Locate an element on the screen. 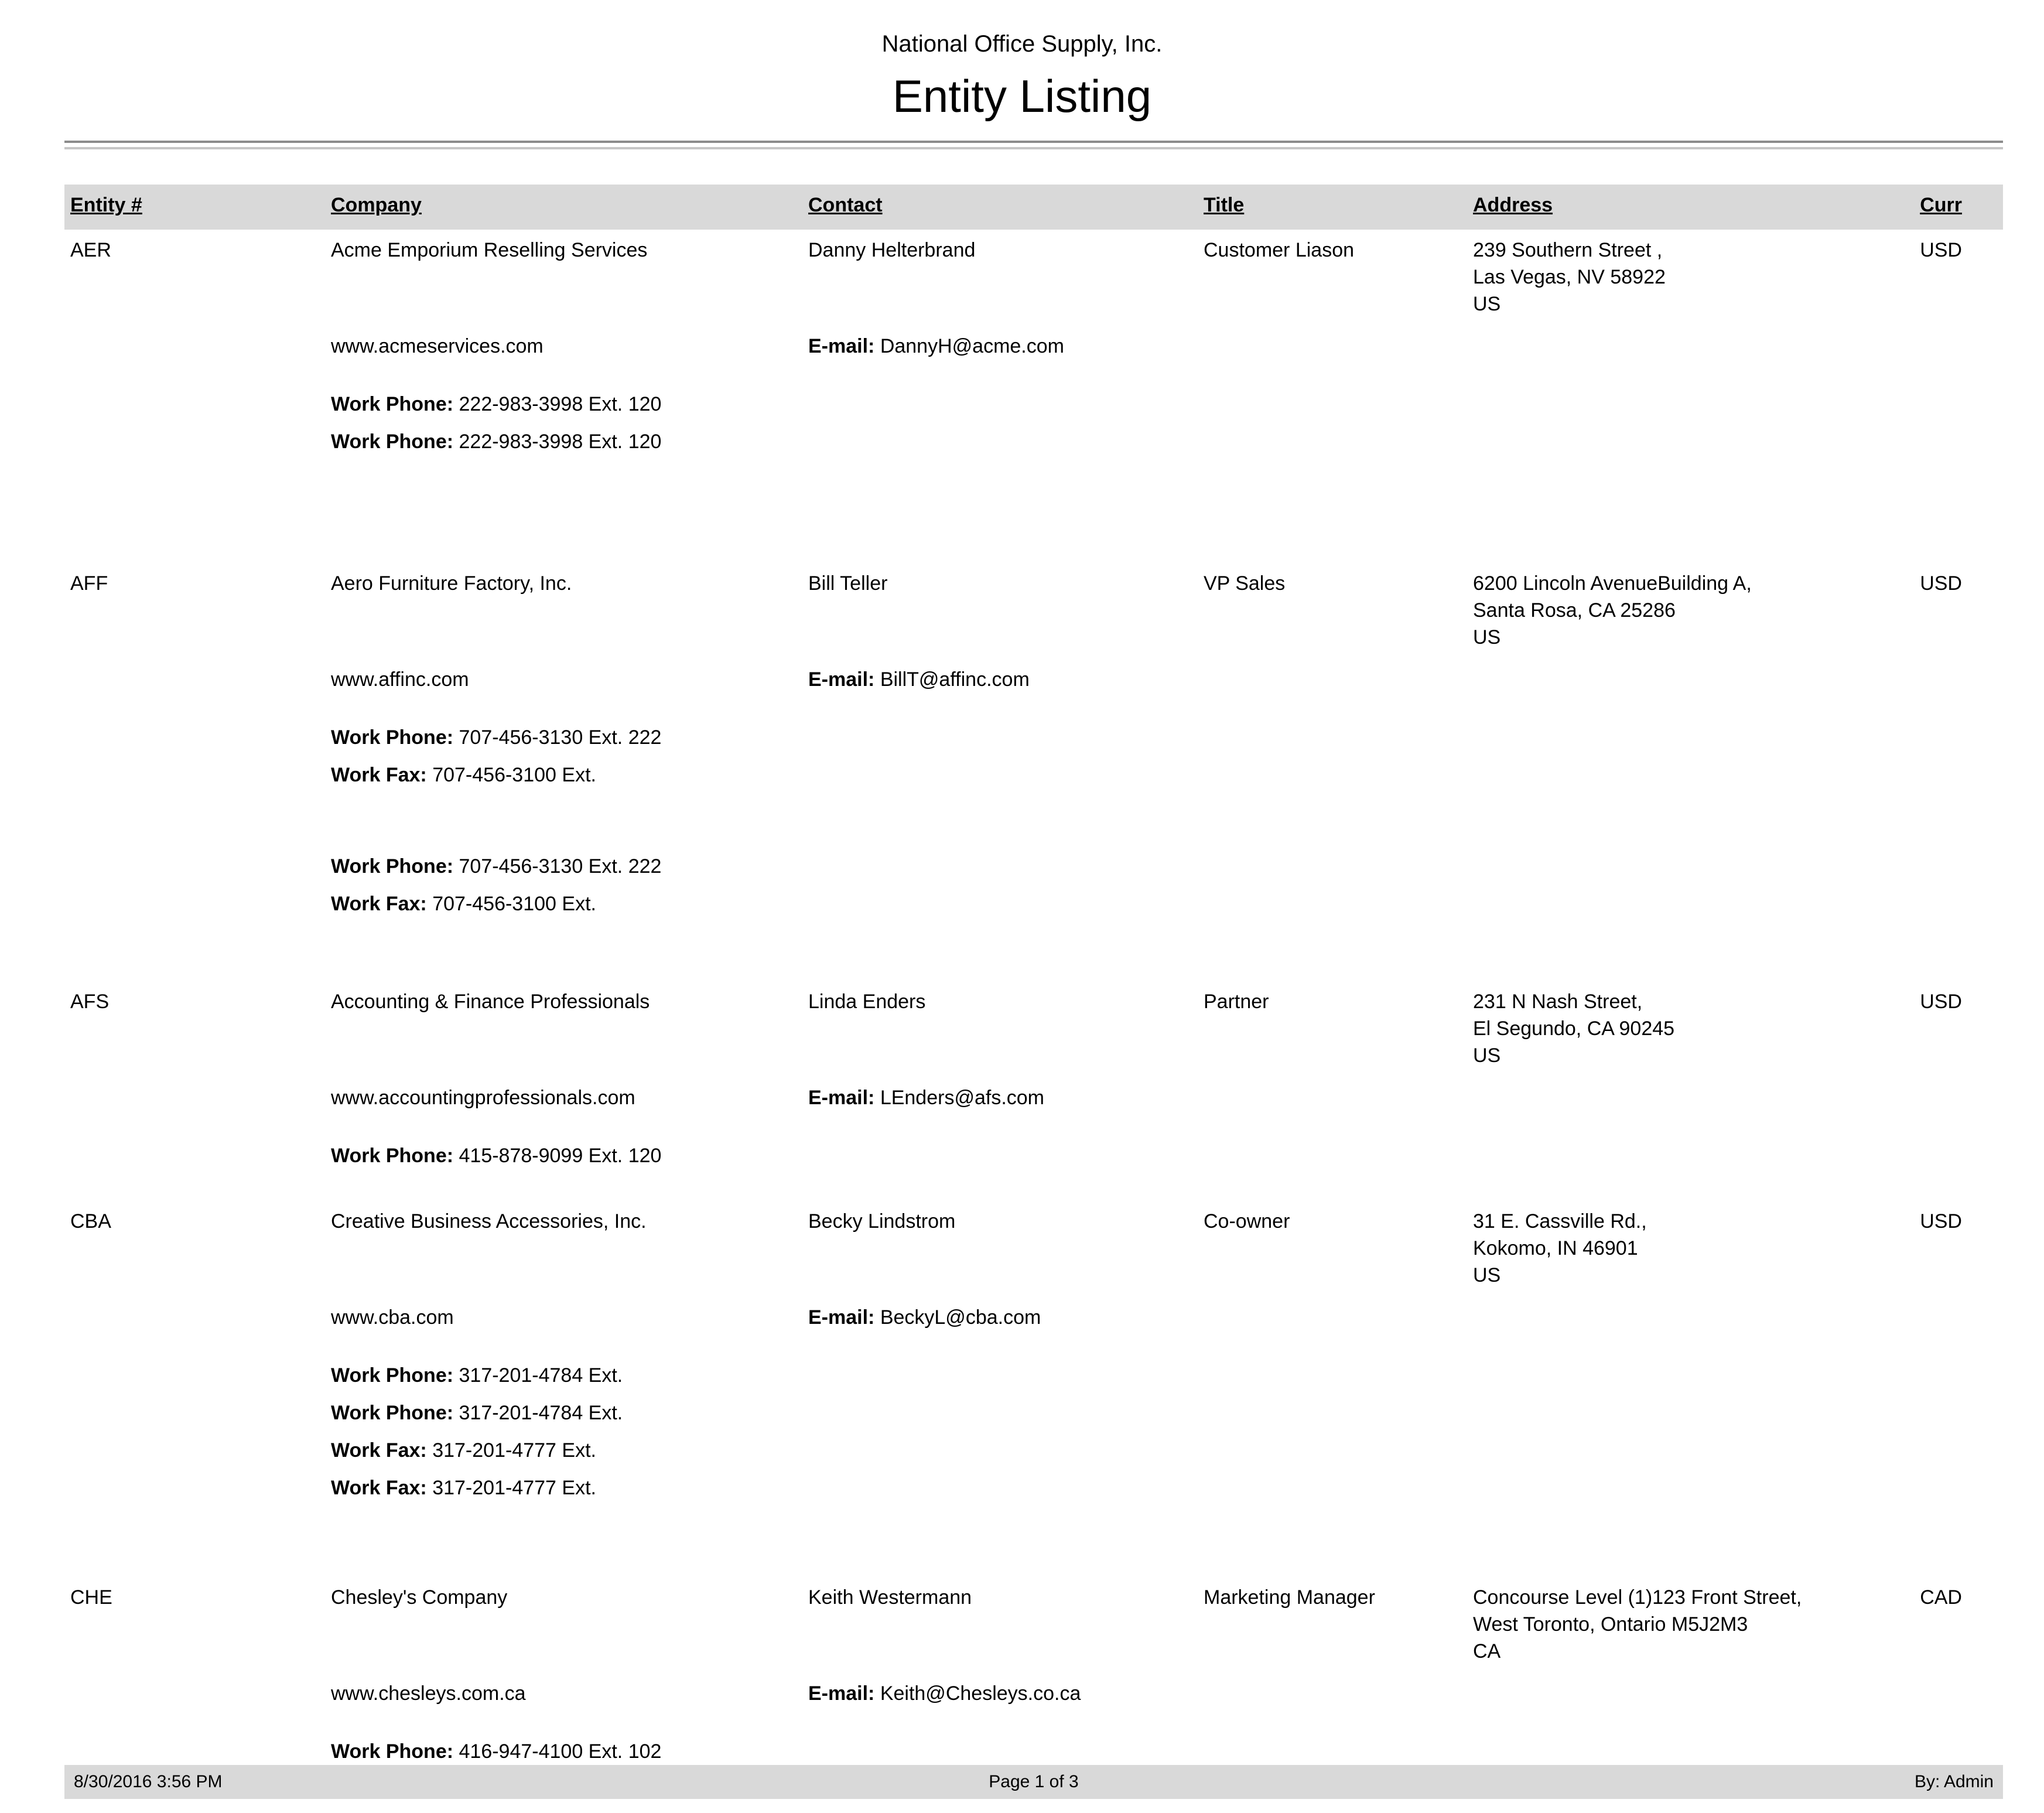 The height and width of the screenshot is (1813, 2044). contact-name: Becky Lindstrom is located at coordinates (882, 1221).